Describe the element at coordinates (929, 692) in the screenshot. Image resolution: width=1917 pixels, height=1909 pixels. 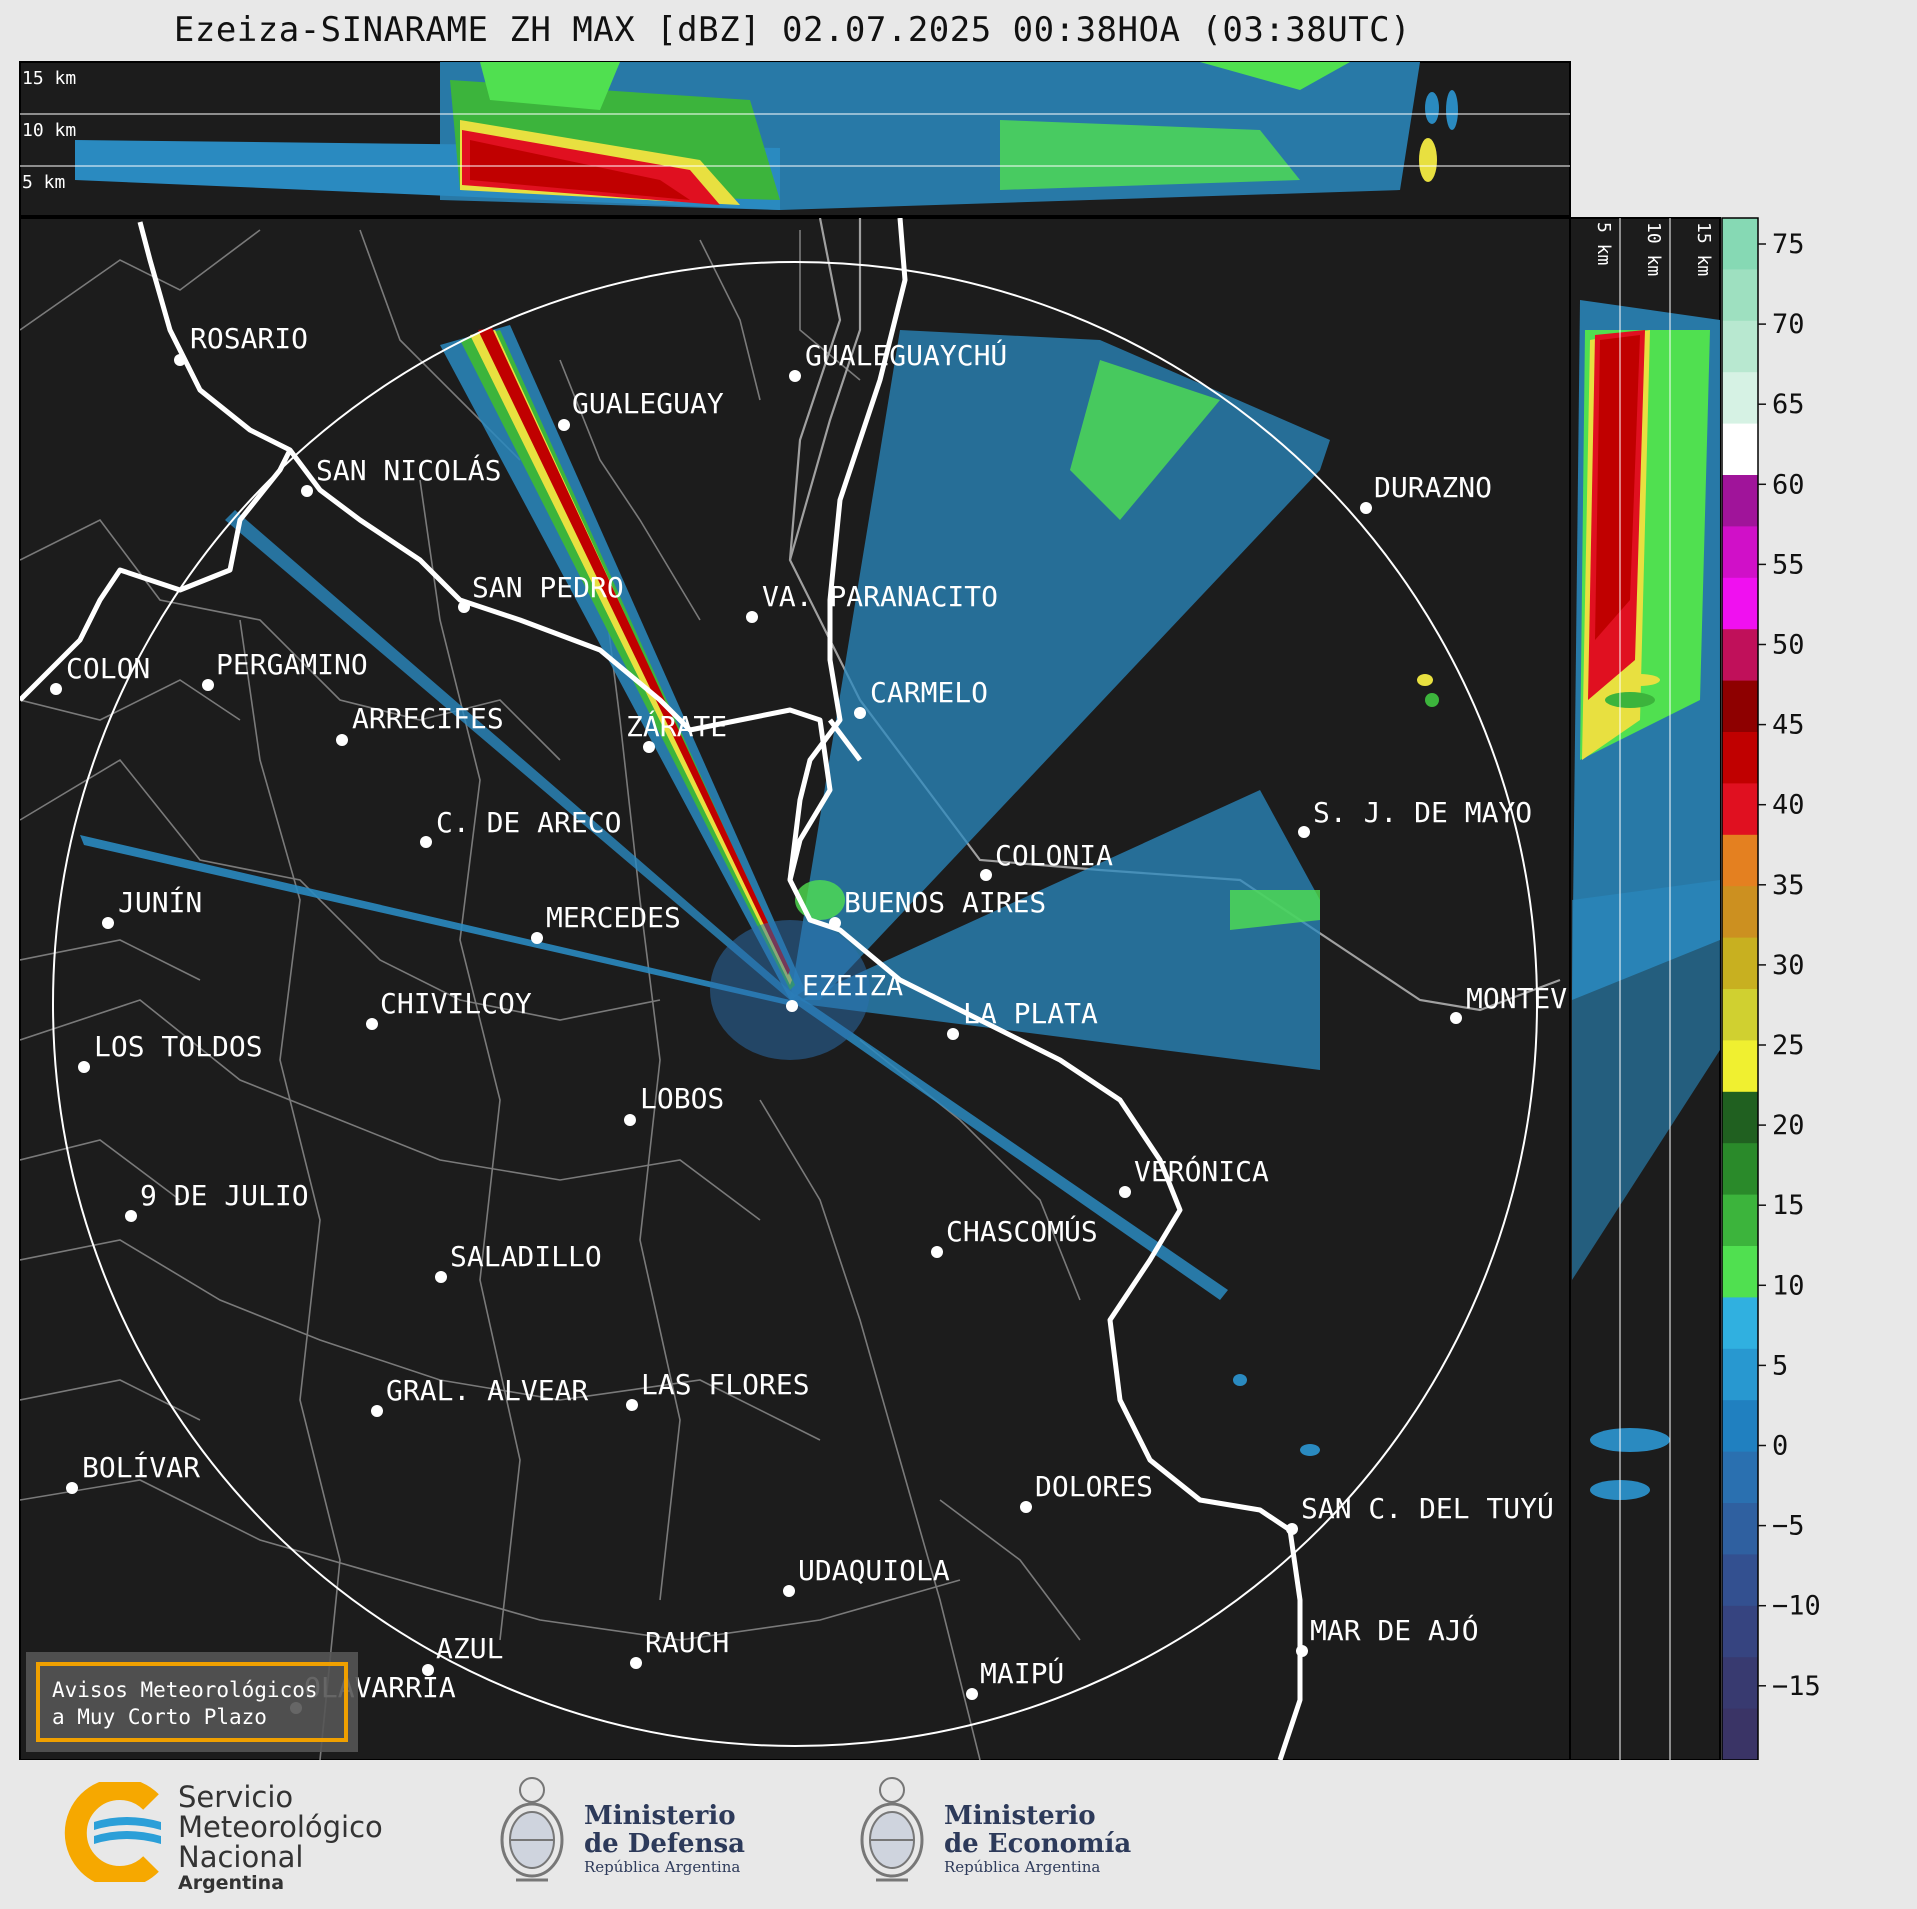
I see `city-label-carmelo: CARMELO` at that location.